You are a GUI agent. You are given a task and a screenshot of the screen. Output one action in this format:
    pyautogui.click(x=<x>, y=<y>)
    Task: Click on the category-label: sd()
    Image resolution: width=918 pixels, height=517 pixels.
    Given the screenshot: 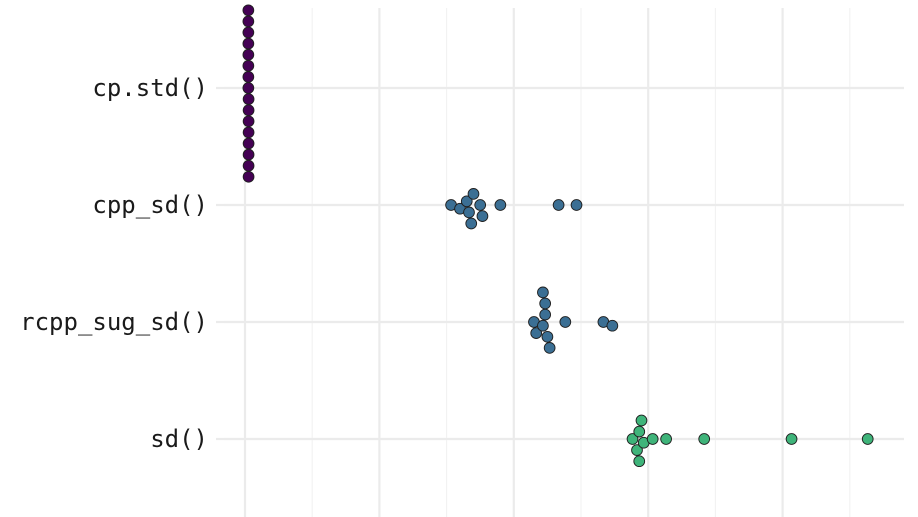 What is the action you would take?
    pyautogui.click(x=179, y=439)
    